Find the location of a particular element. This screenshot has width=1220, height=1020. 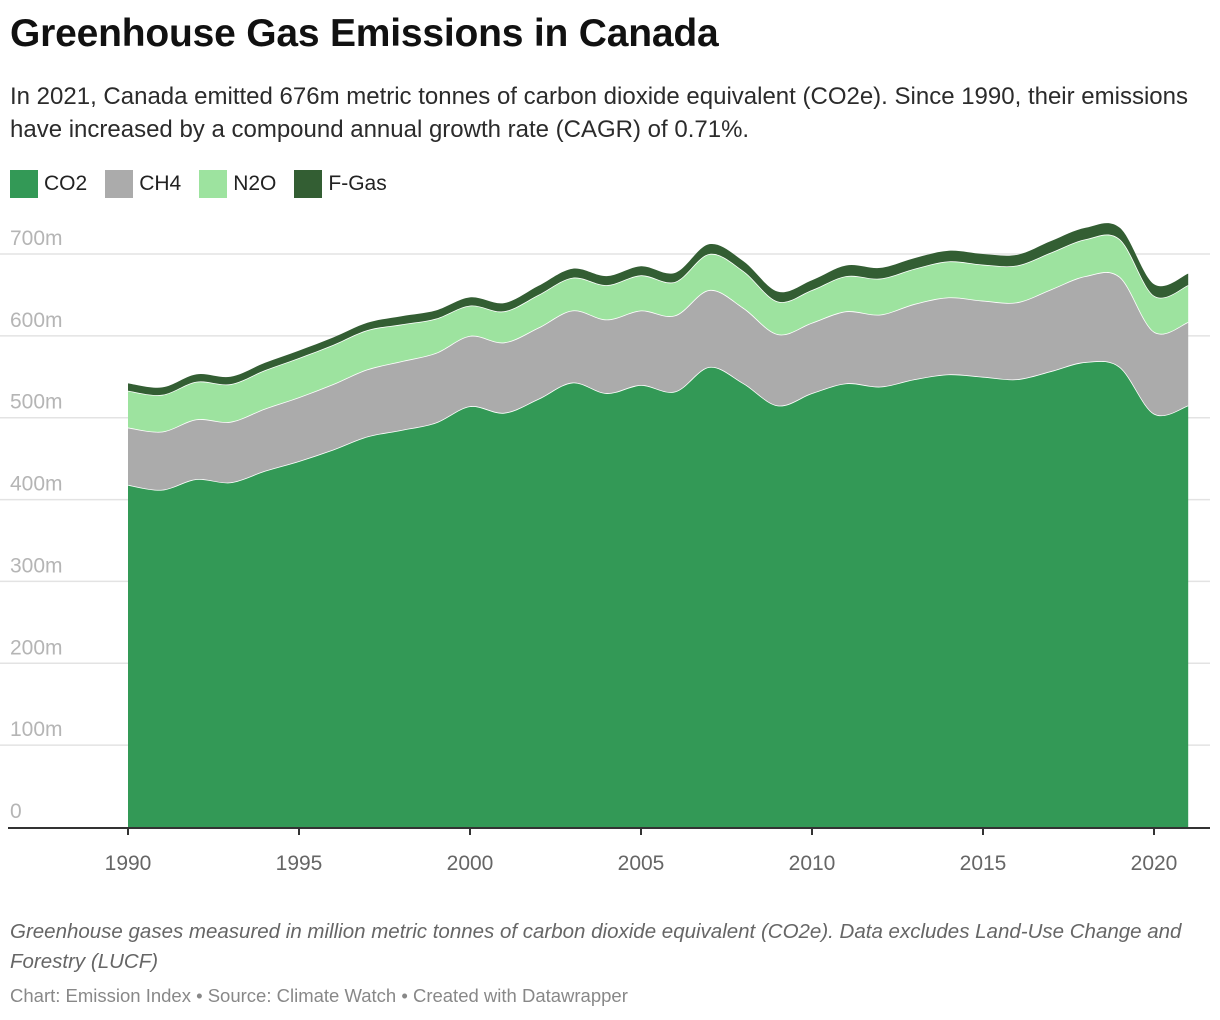

x-axis: 1990 1995 2000 2005 2010 2015 2020 is located at coordinates (609, 851).